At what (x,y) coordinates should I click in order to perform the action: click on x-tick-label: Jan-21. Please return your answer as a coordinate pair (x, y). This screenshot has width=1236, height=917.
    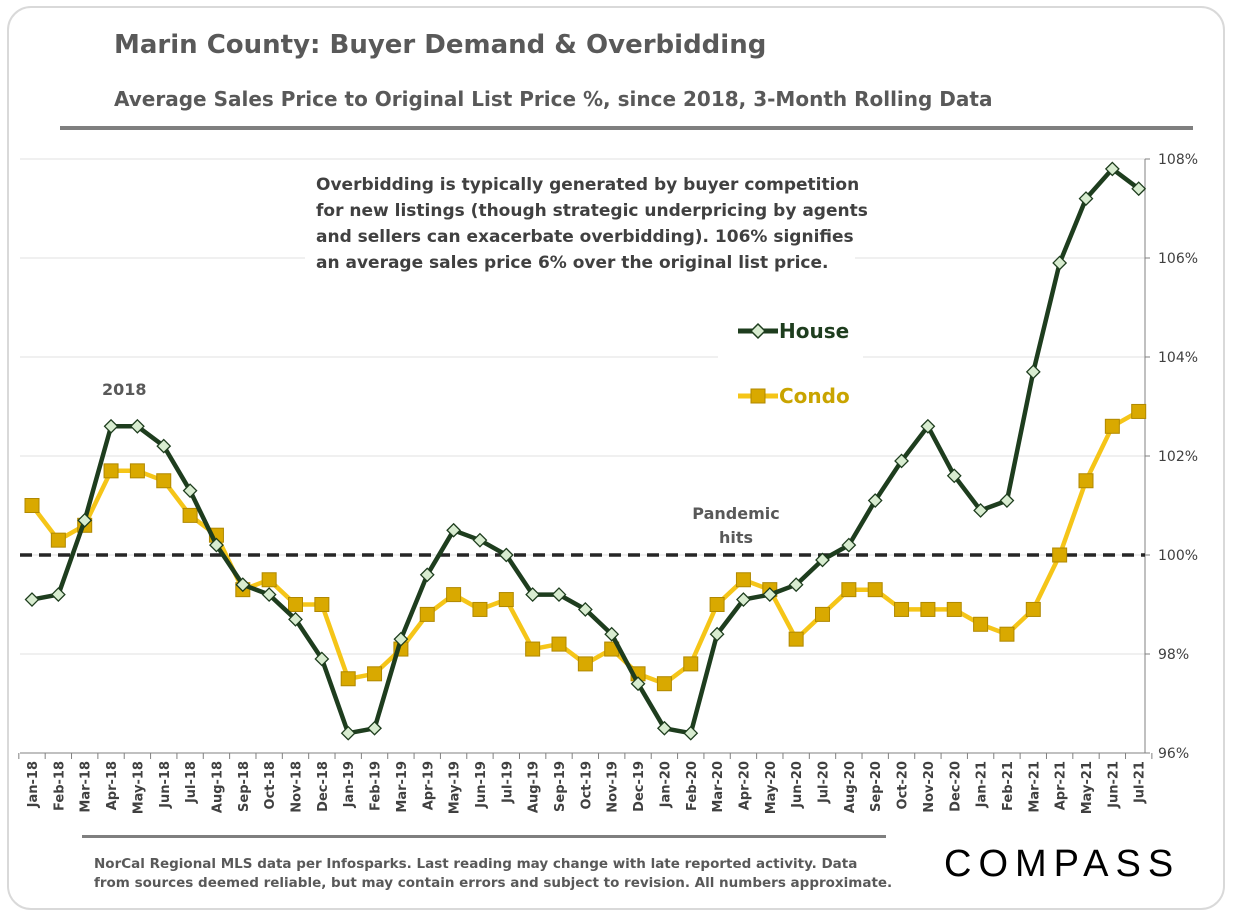
    Looking at the image, I should click on (982, 784).